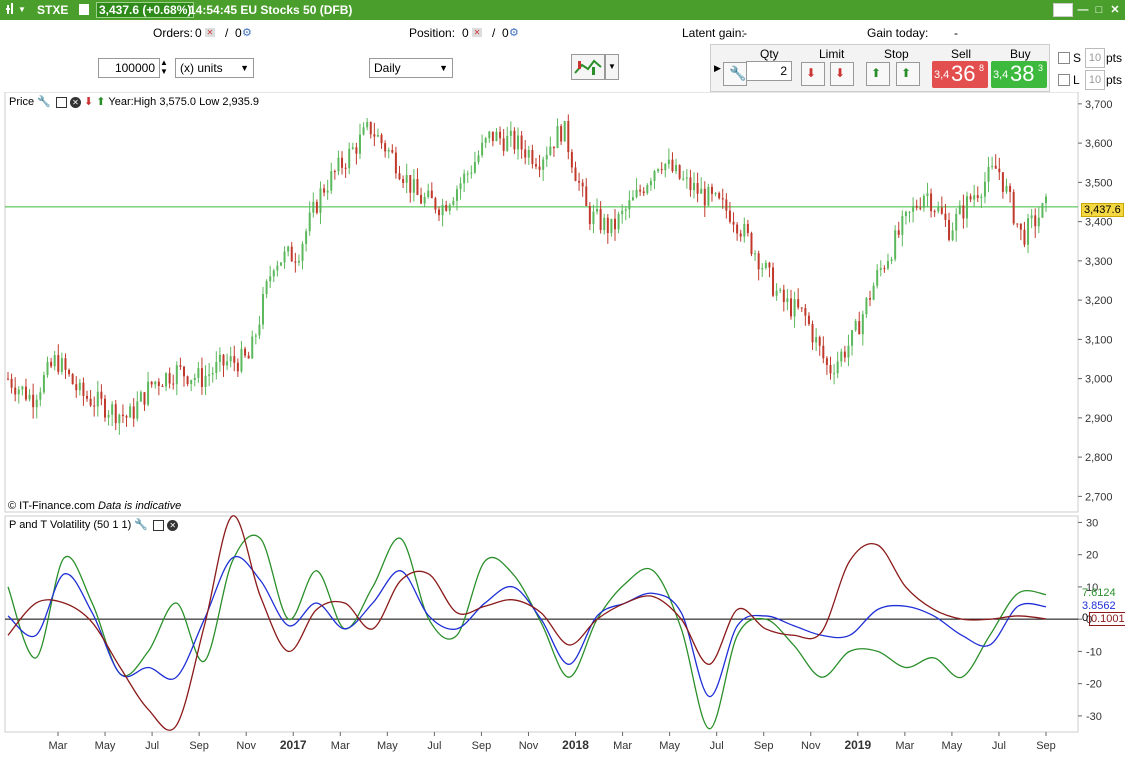 The height and width of the screenshot is (760, 1125). I want to click on limit-buy-icon: ⬇, so click(811, 73).